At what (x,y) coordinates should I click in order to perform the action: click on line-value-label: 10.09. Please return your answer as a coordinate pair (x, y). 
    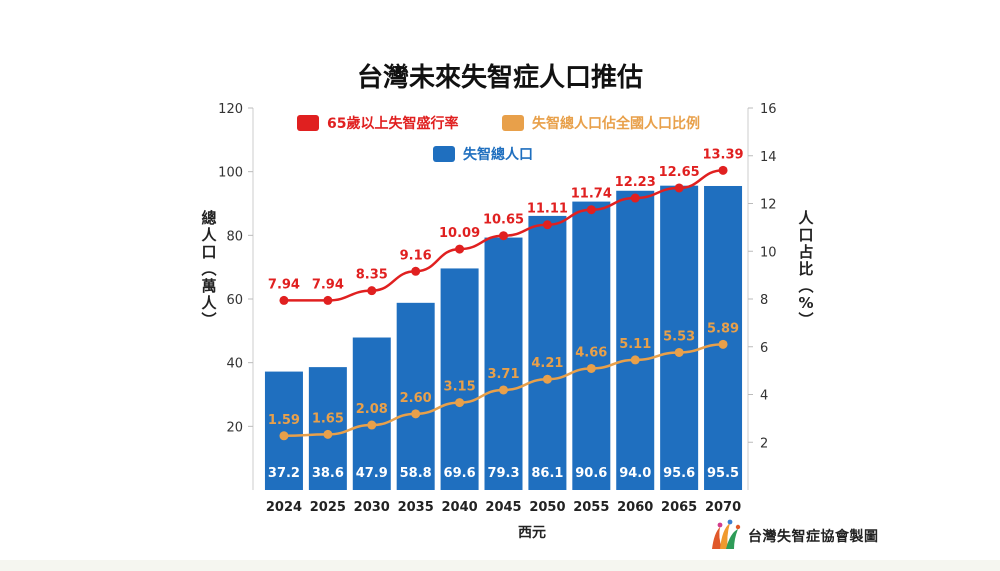
    Looking at the image, I should click on (459, 233).